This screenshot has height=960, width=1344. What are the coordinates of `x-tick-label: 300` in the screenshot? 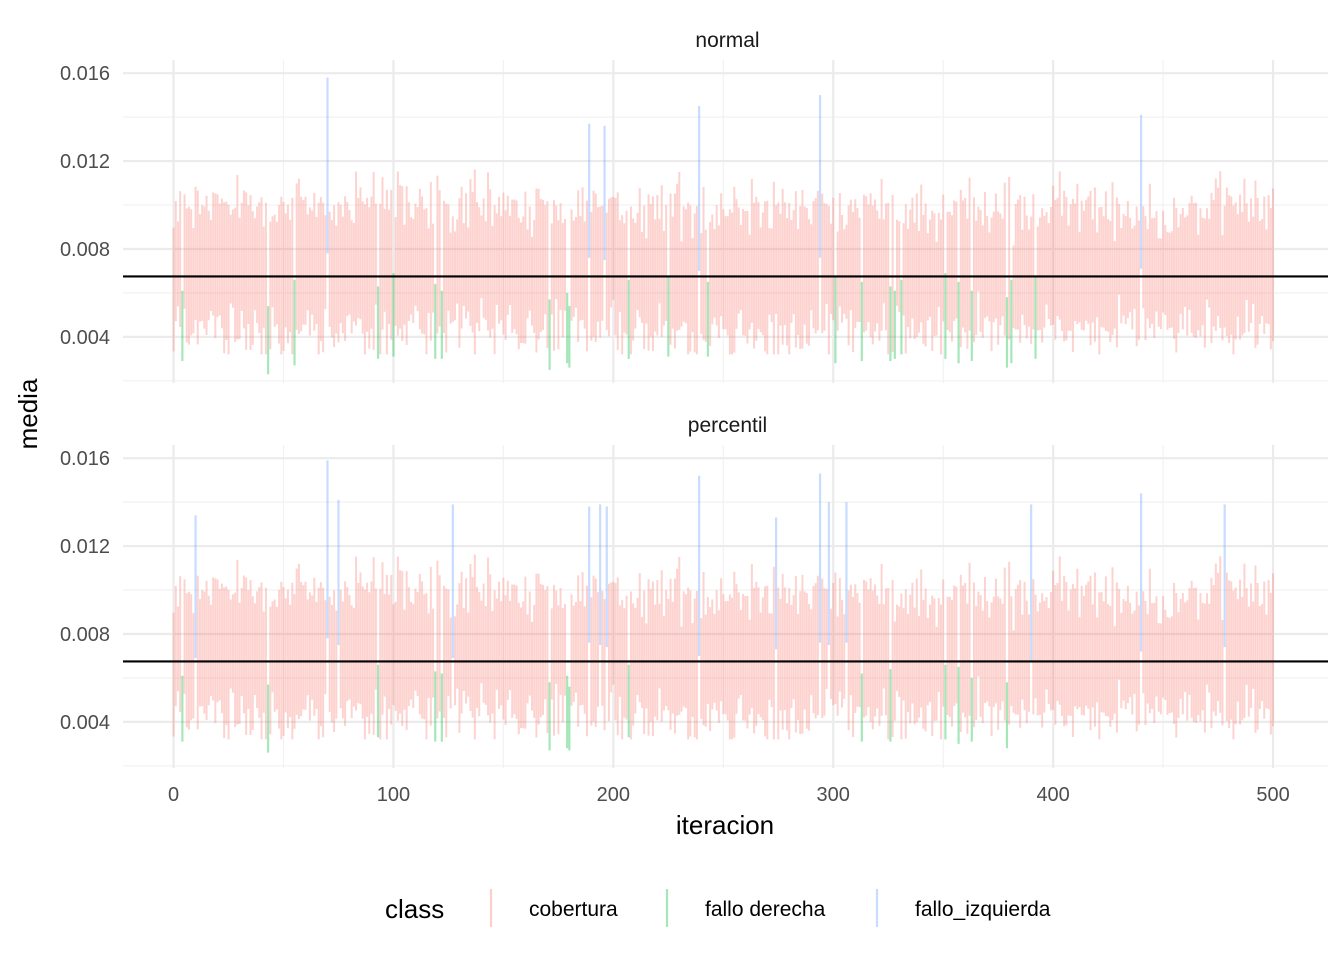 It's located at (833, 795).